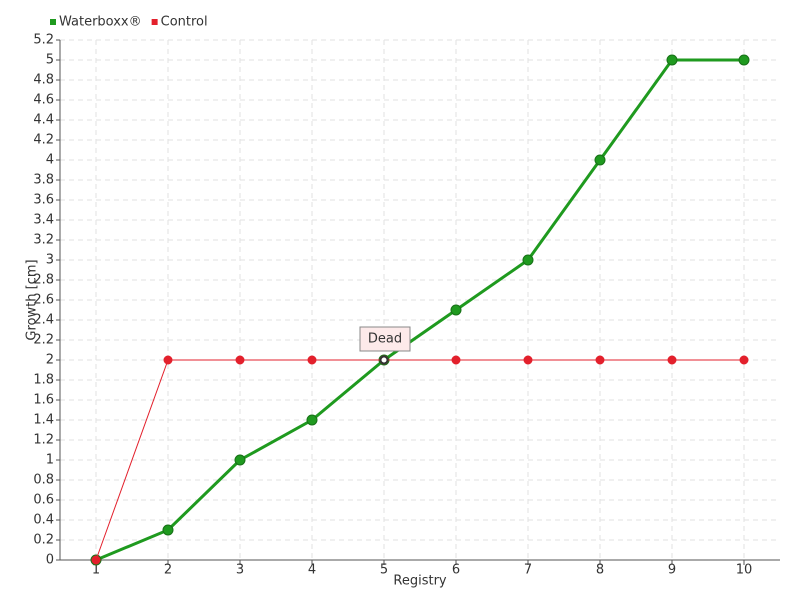  I want to click on y-tick-label: 0, so click(50, 560).